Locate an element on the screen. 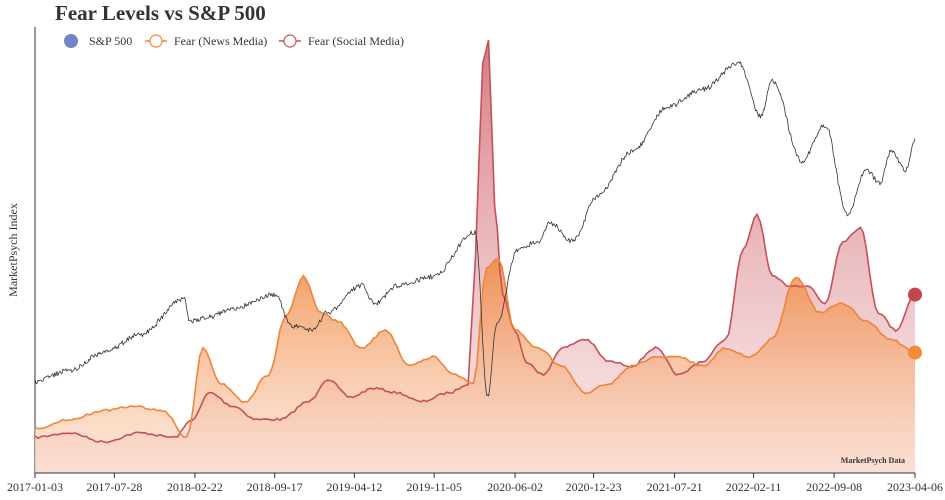 The image size is (945, 500). legend-item-fear-social: Fear (Social Media) is located at coordinates (341, 41).